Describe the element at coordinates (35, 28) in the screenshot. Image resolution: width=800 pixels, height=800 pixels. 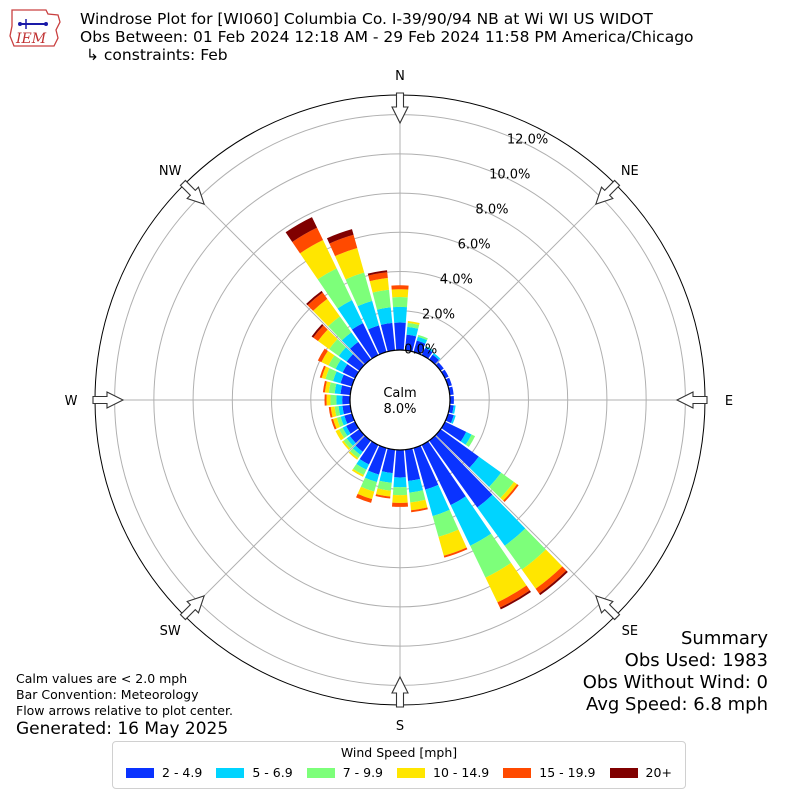
I see `iem-logo: IEM` at that location.